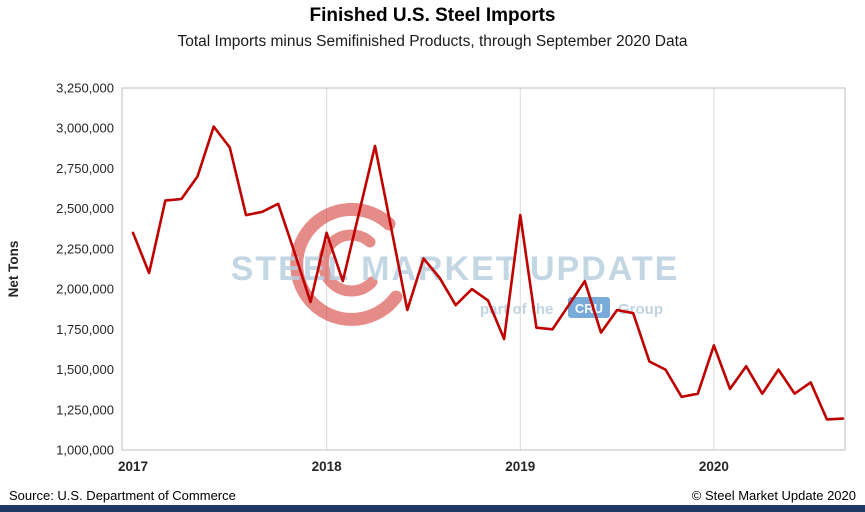 The image size is (865, 512). I want to click on x-tick-label: 2017, so click(133, 466).